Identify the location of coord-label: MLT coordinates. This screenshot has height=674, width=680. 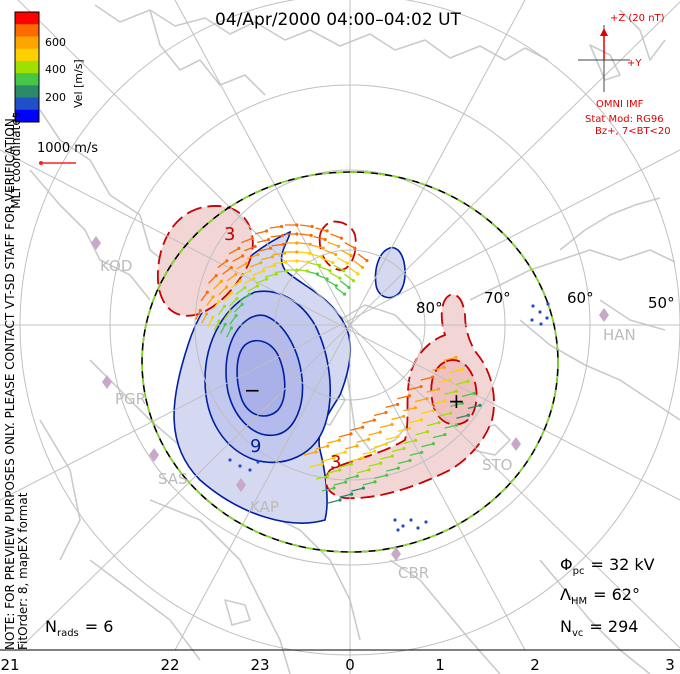
(16, 160).